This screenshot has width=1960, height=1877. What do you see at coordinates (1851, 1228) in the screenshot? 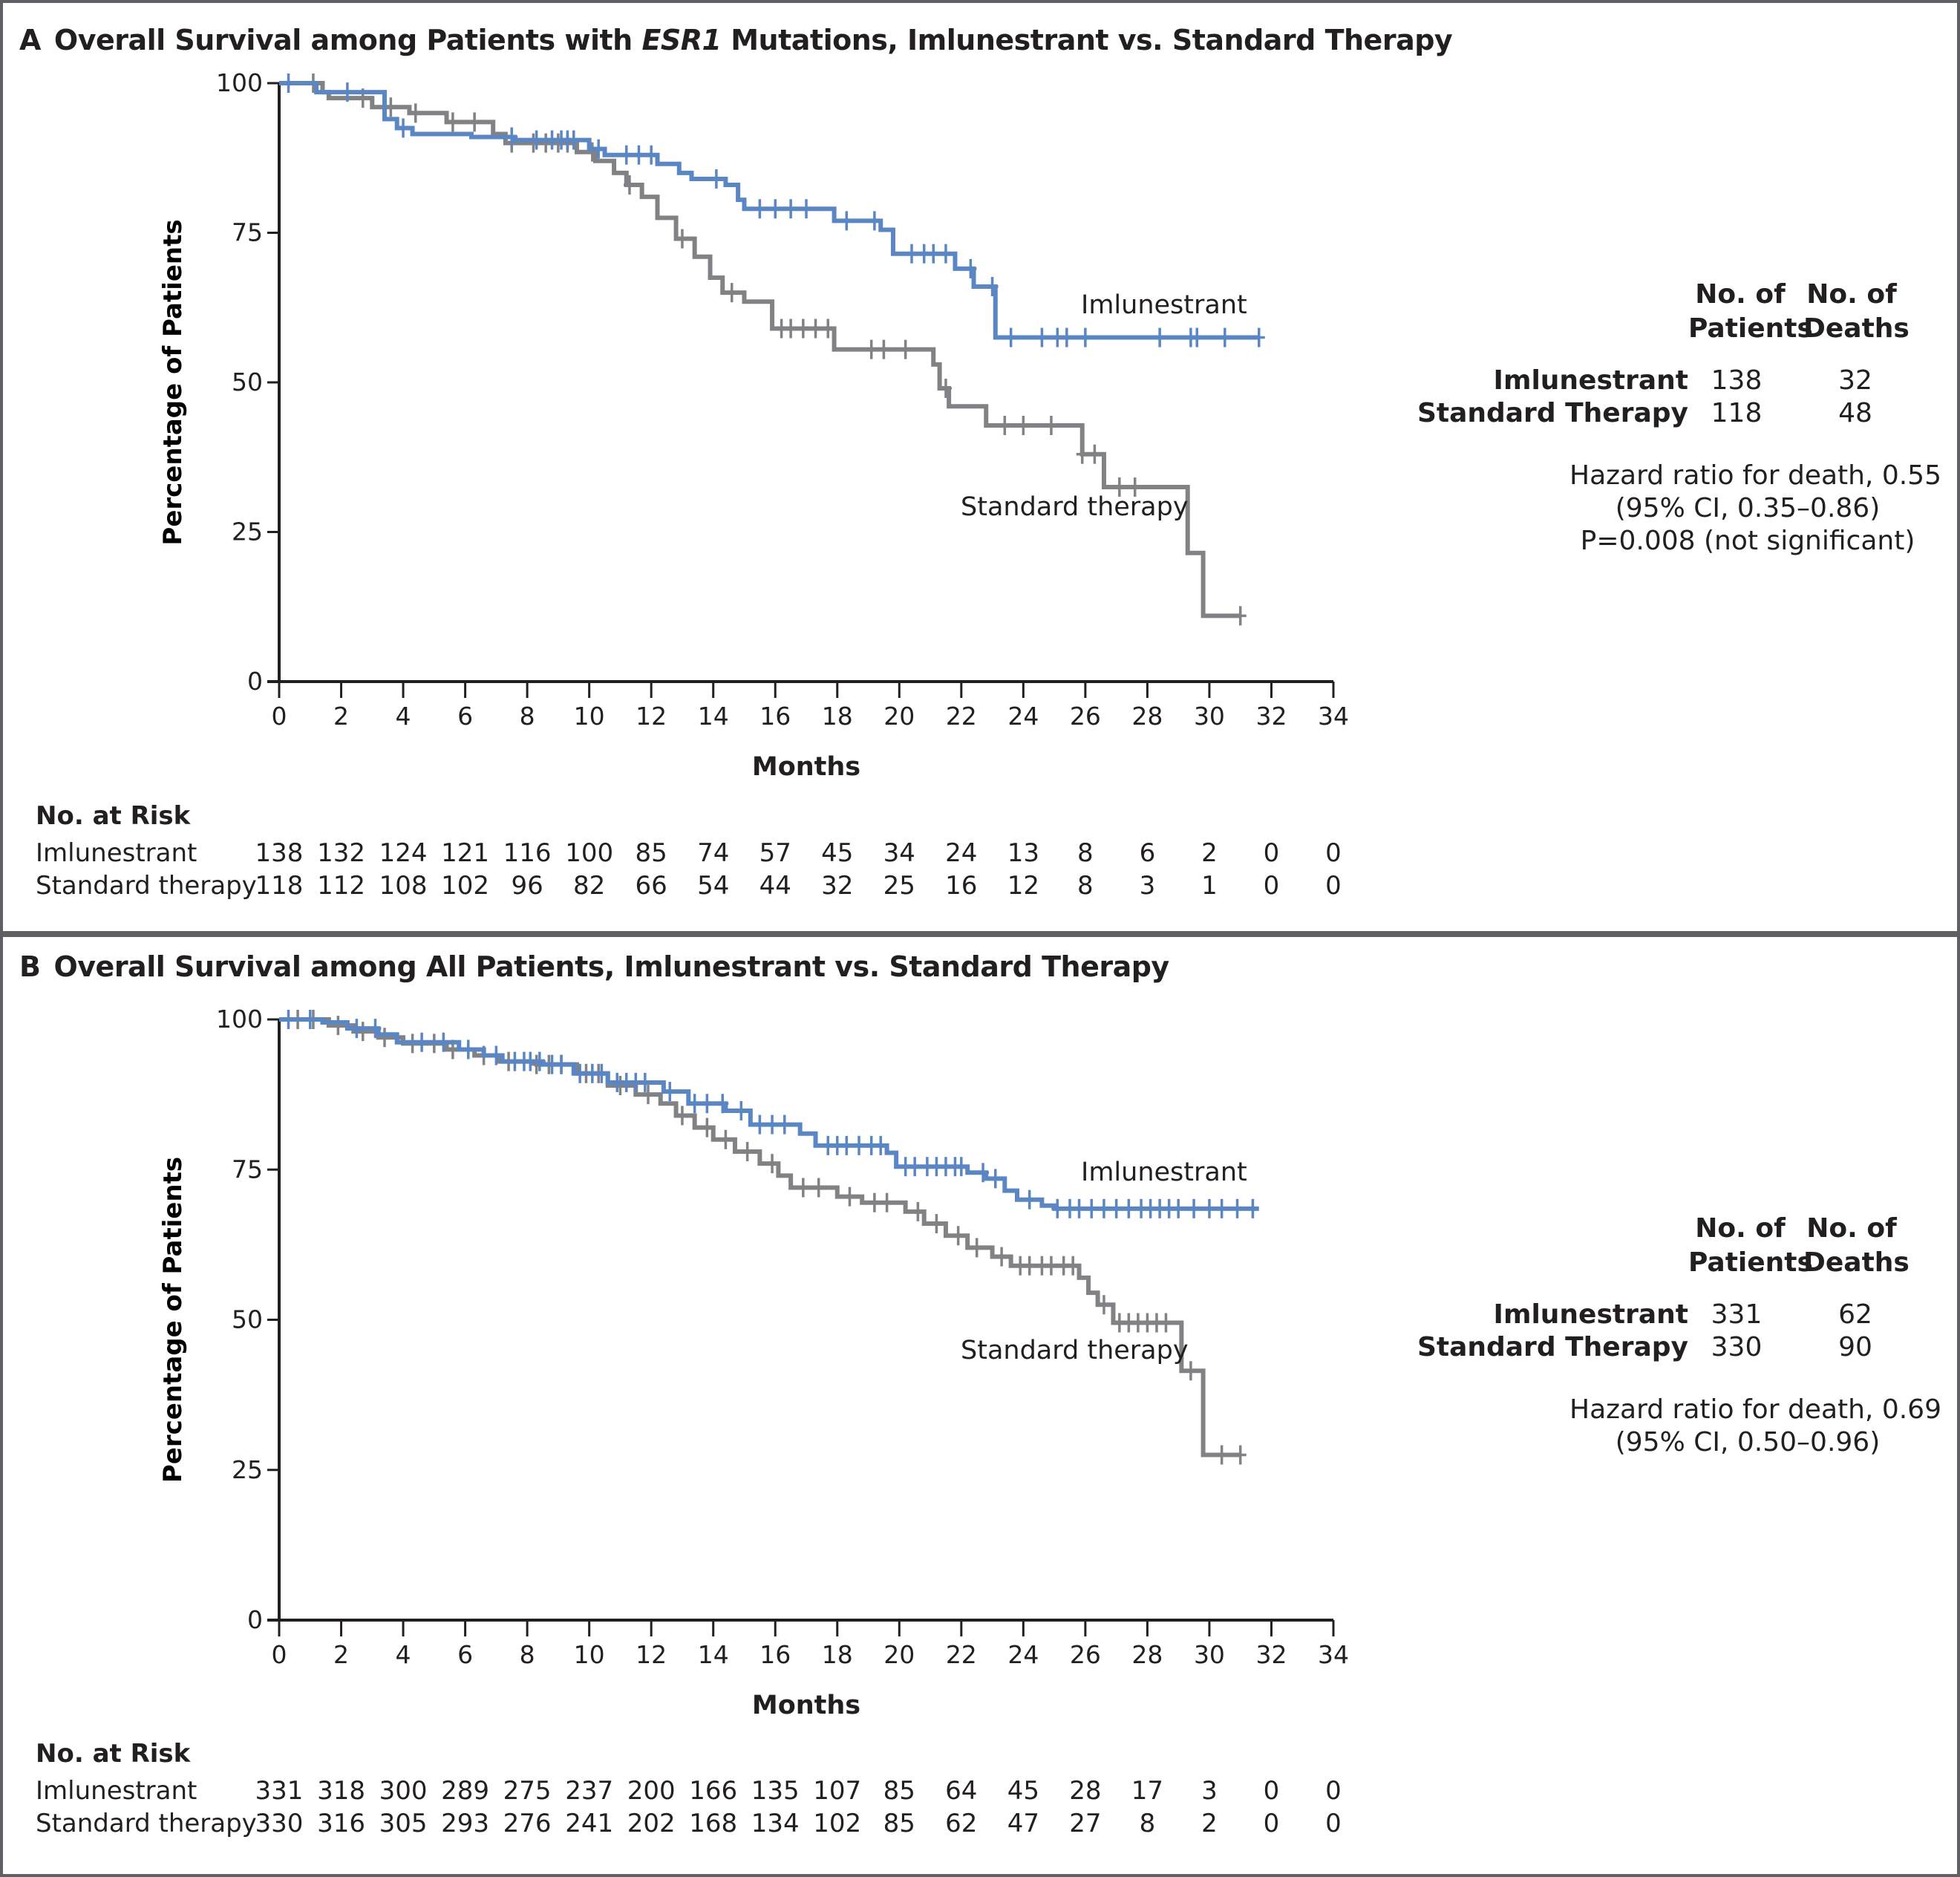
I see `header-line: No. of` at bounding box center [1851, 1228].